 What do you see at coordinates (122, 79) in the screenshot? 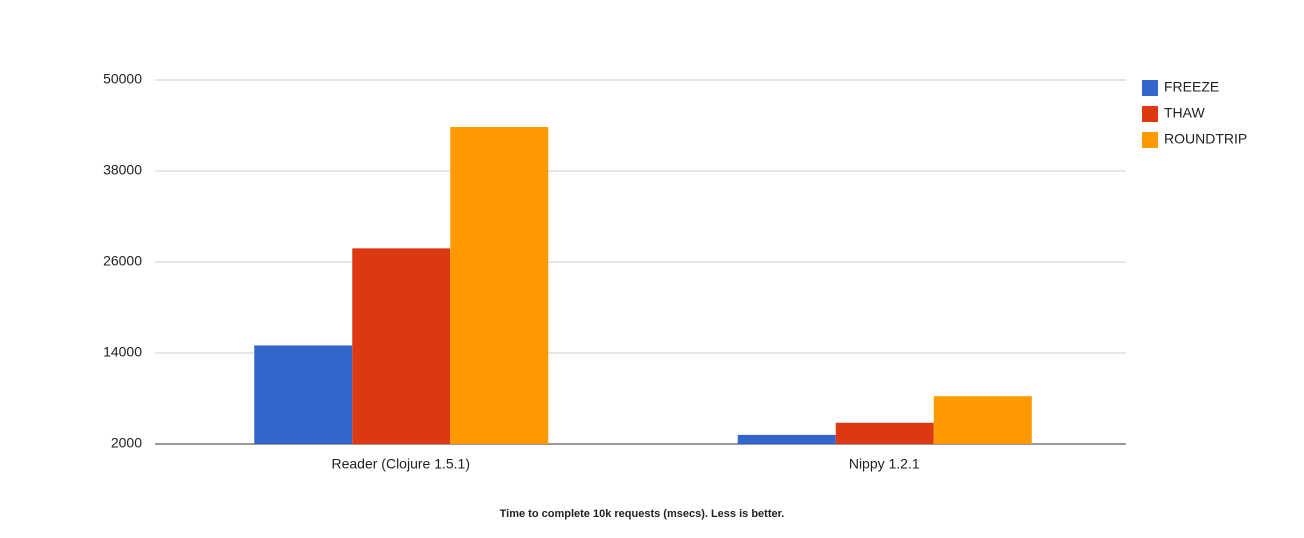
I see `y-tick-label: 50000` at bounding box center [122, 79].